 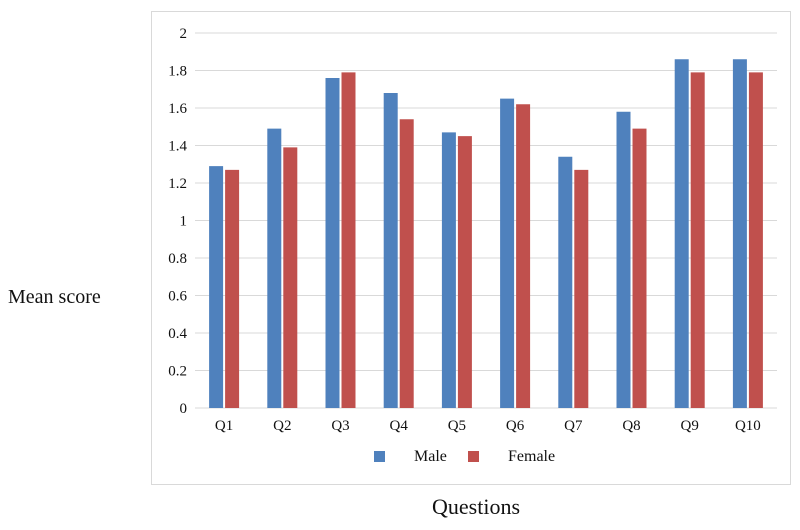 I want to click on legend-label-male: Male, so click(x=430, y=456).